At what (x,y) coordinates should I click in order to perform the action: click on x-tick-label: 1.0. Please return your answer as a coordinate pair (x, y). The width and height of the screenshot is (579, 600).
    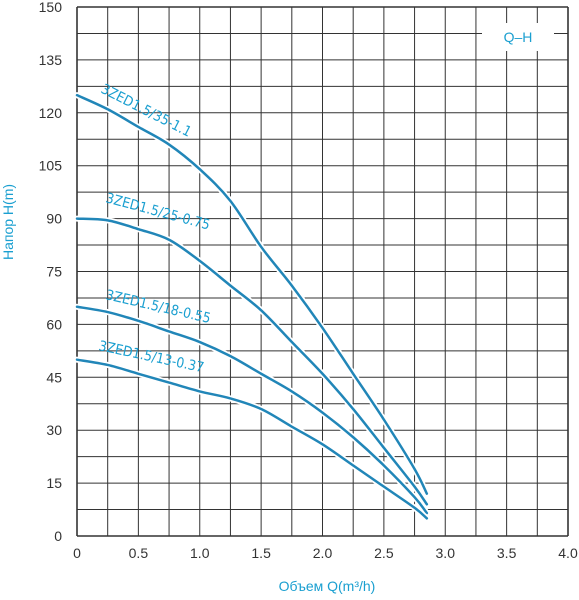
    Looking at the image, I should click on (200, 553).